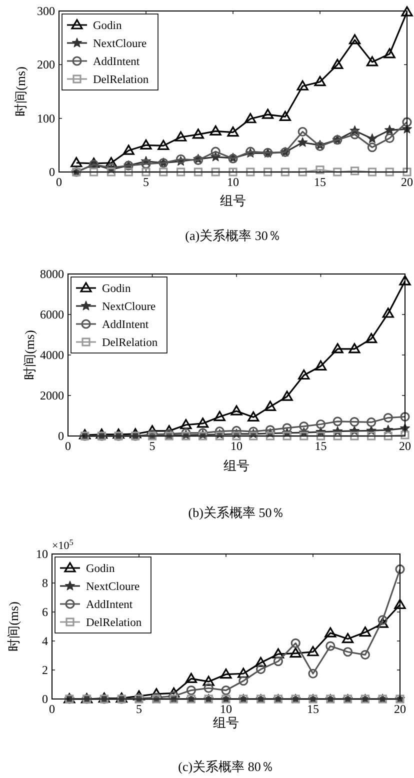 The image size is (414, 778). Describe the element at coordinates (226, 766) in the screenshot. I see `text: (c)关系概率 80％` at that location.